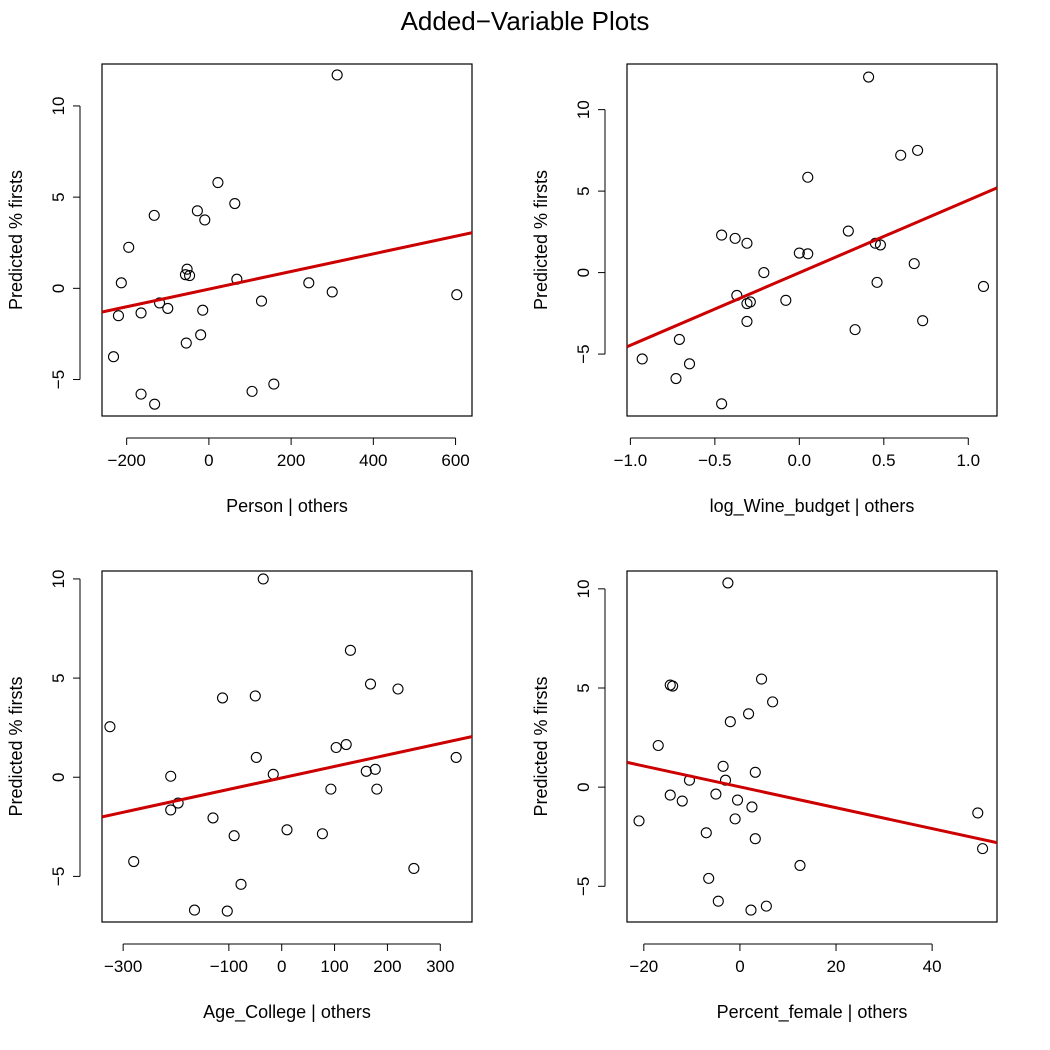 This screenshot has height=1050, width=1050. What do you see at coordinates (643, 966) in the screenshot?
I see `x-tick-label: −20` at bounding box center [643, 966].